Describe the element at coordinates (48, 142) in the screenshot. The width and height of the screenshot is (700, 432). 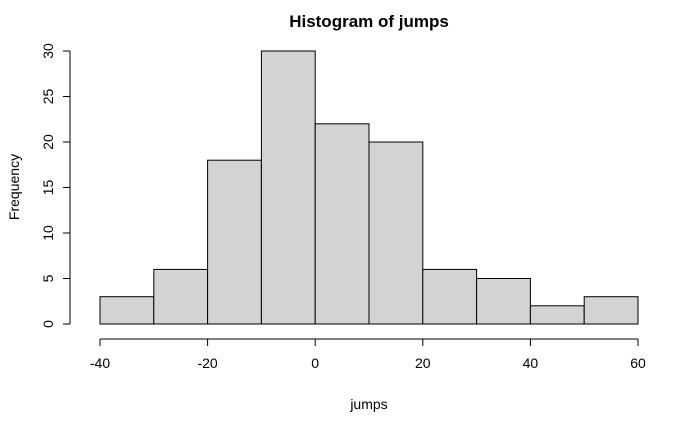
I see `y-tick-label: 20` at that location.